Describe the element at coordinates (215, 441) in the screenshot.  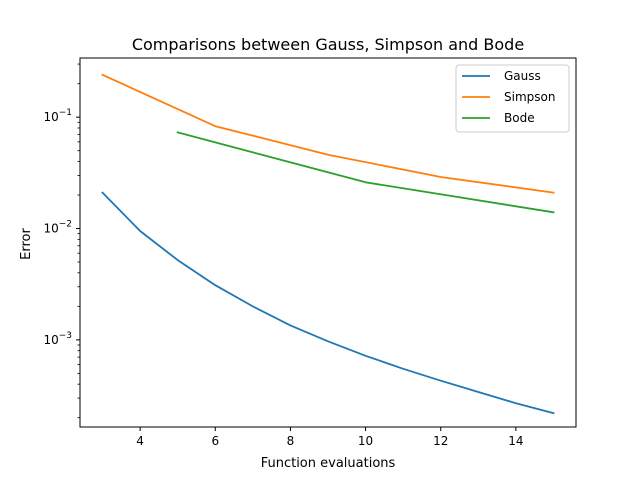
I see `x-tick-label: 6` at that location.